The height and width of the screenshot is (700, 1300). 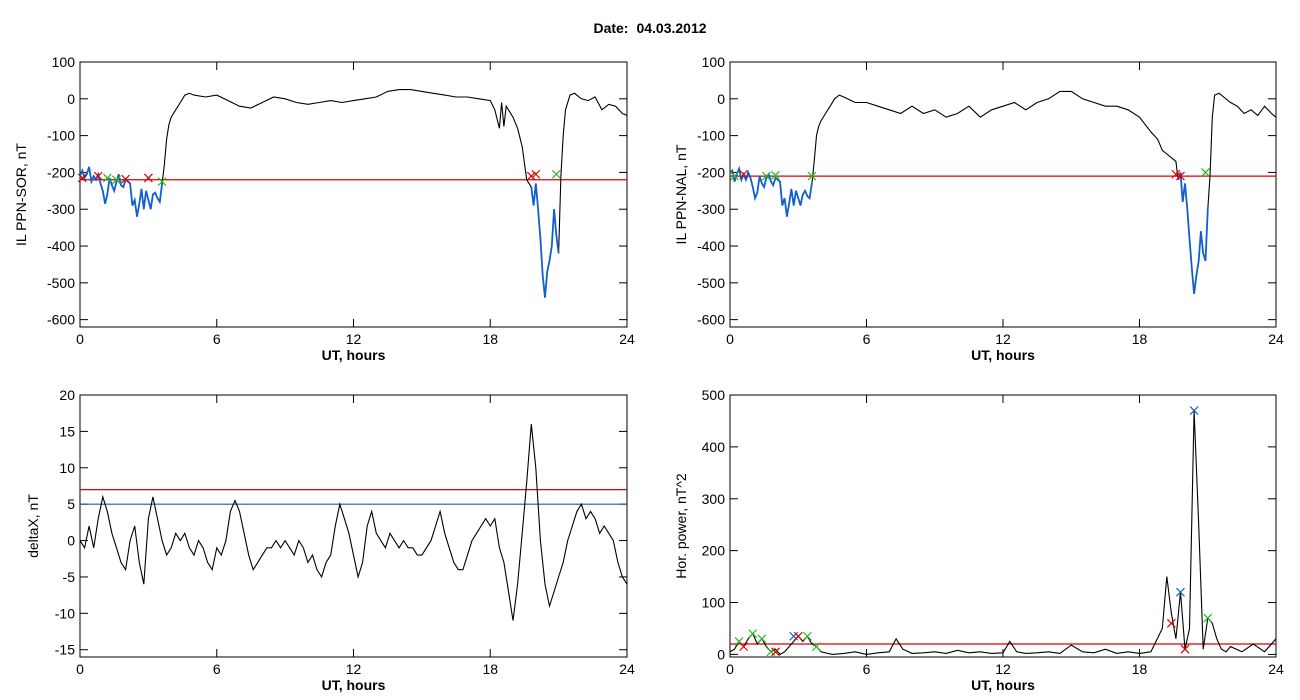 What do you see at coordinates (61, 246) in the screenshot?
I see `y-tick-label: -400` at bounding box center [61, 246].